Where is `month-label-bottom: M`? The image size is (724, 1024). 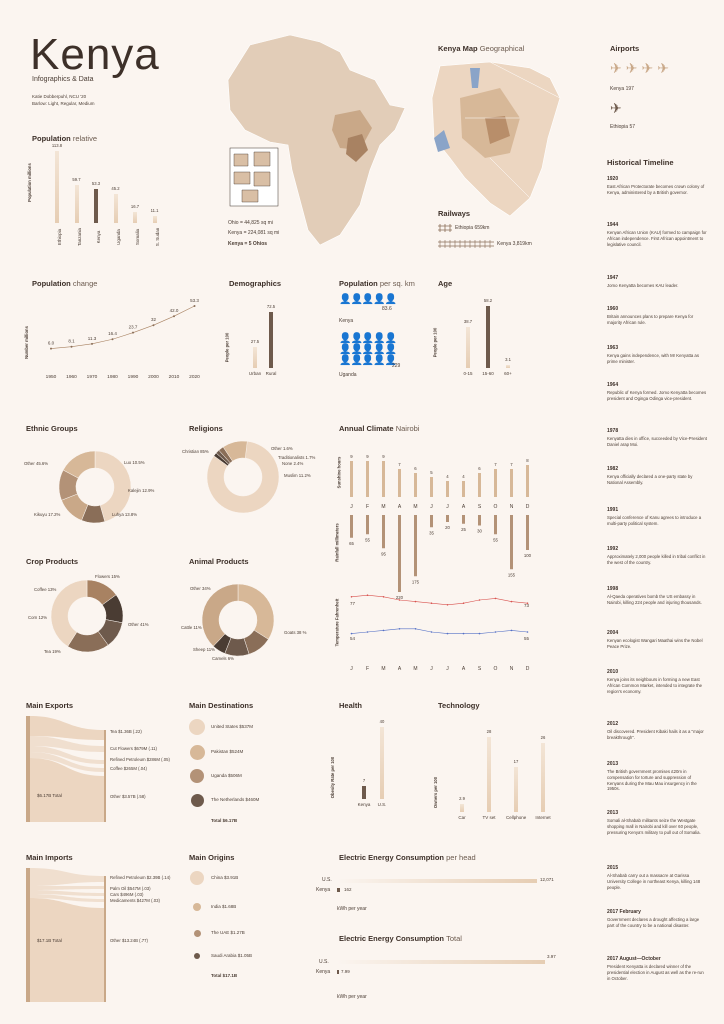 month-label-bottom: M is located at coordinates (415, 669).